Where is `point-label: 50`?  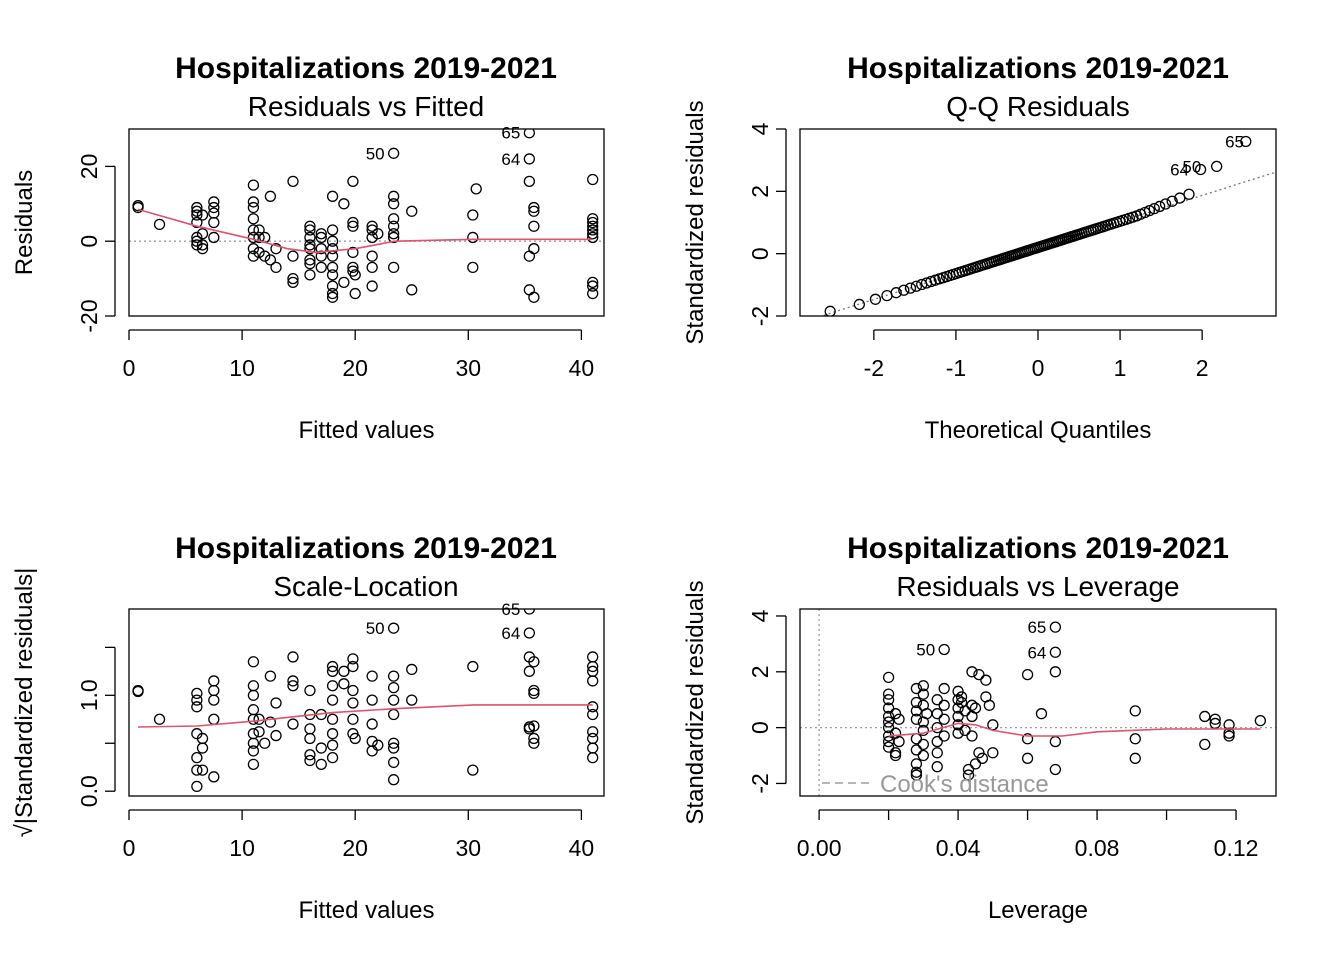
point-label: 50 is located at coordinates (1191, 166).